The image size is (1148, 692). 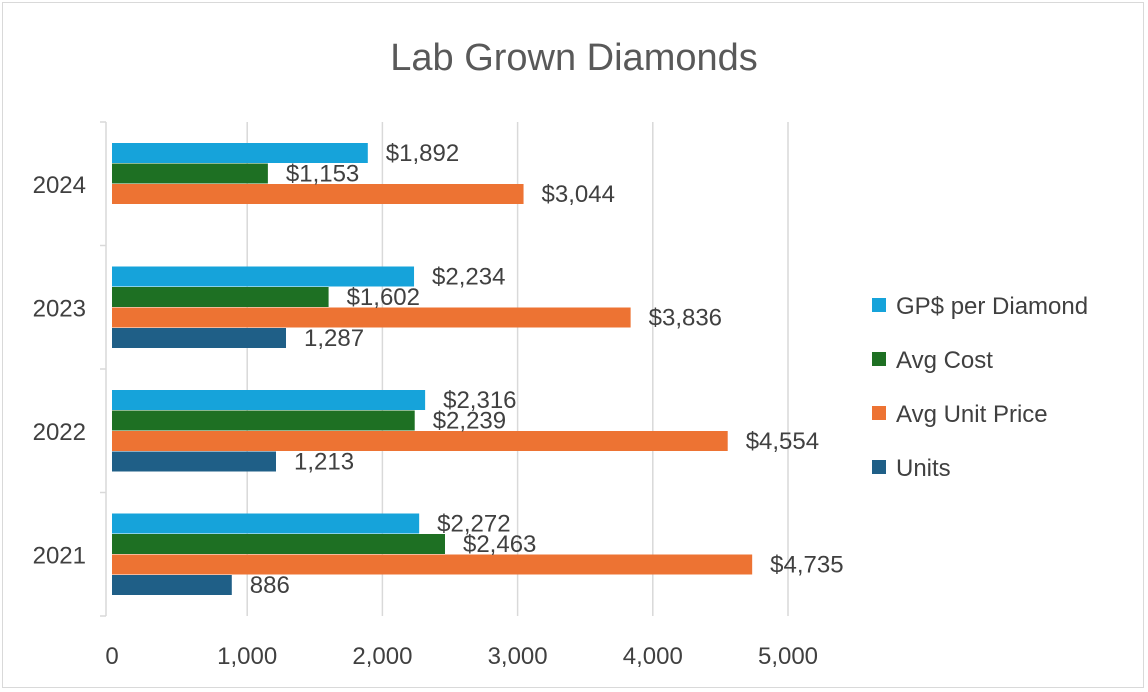 What do you see at coordinates (334, 338) in the screenshot?
I see `data-label: 1,287` at bounding box center [334, 338].